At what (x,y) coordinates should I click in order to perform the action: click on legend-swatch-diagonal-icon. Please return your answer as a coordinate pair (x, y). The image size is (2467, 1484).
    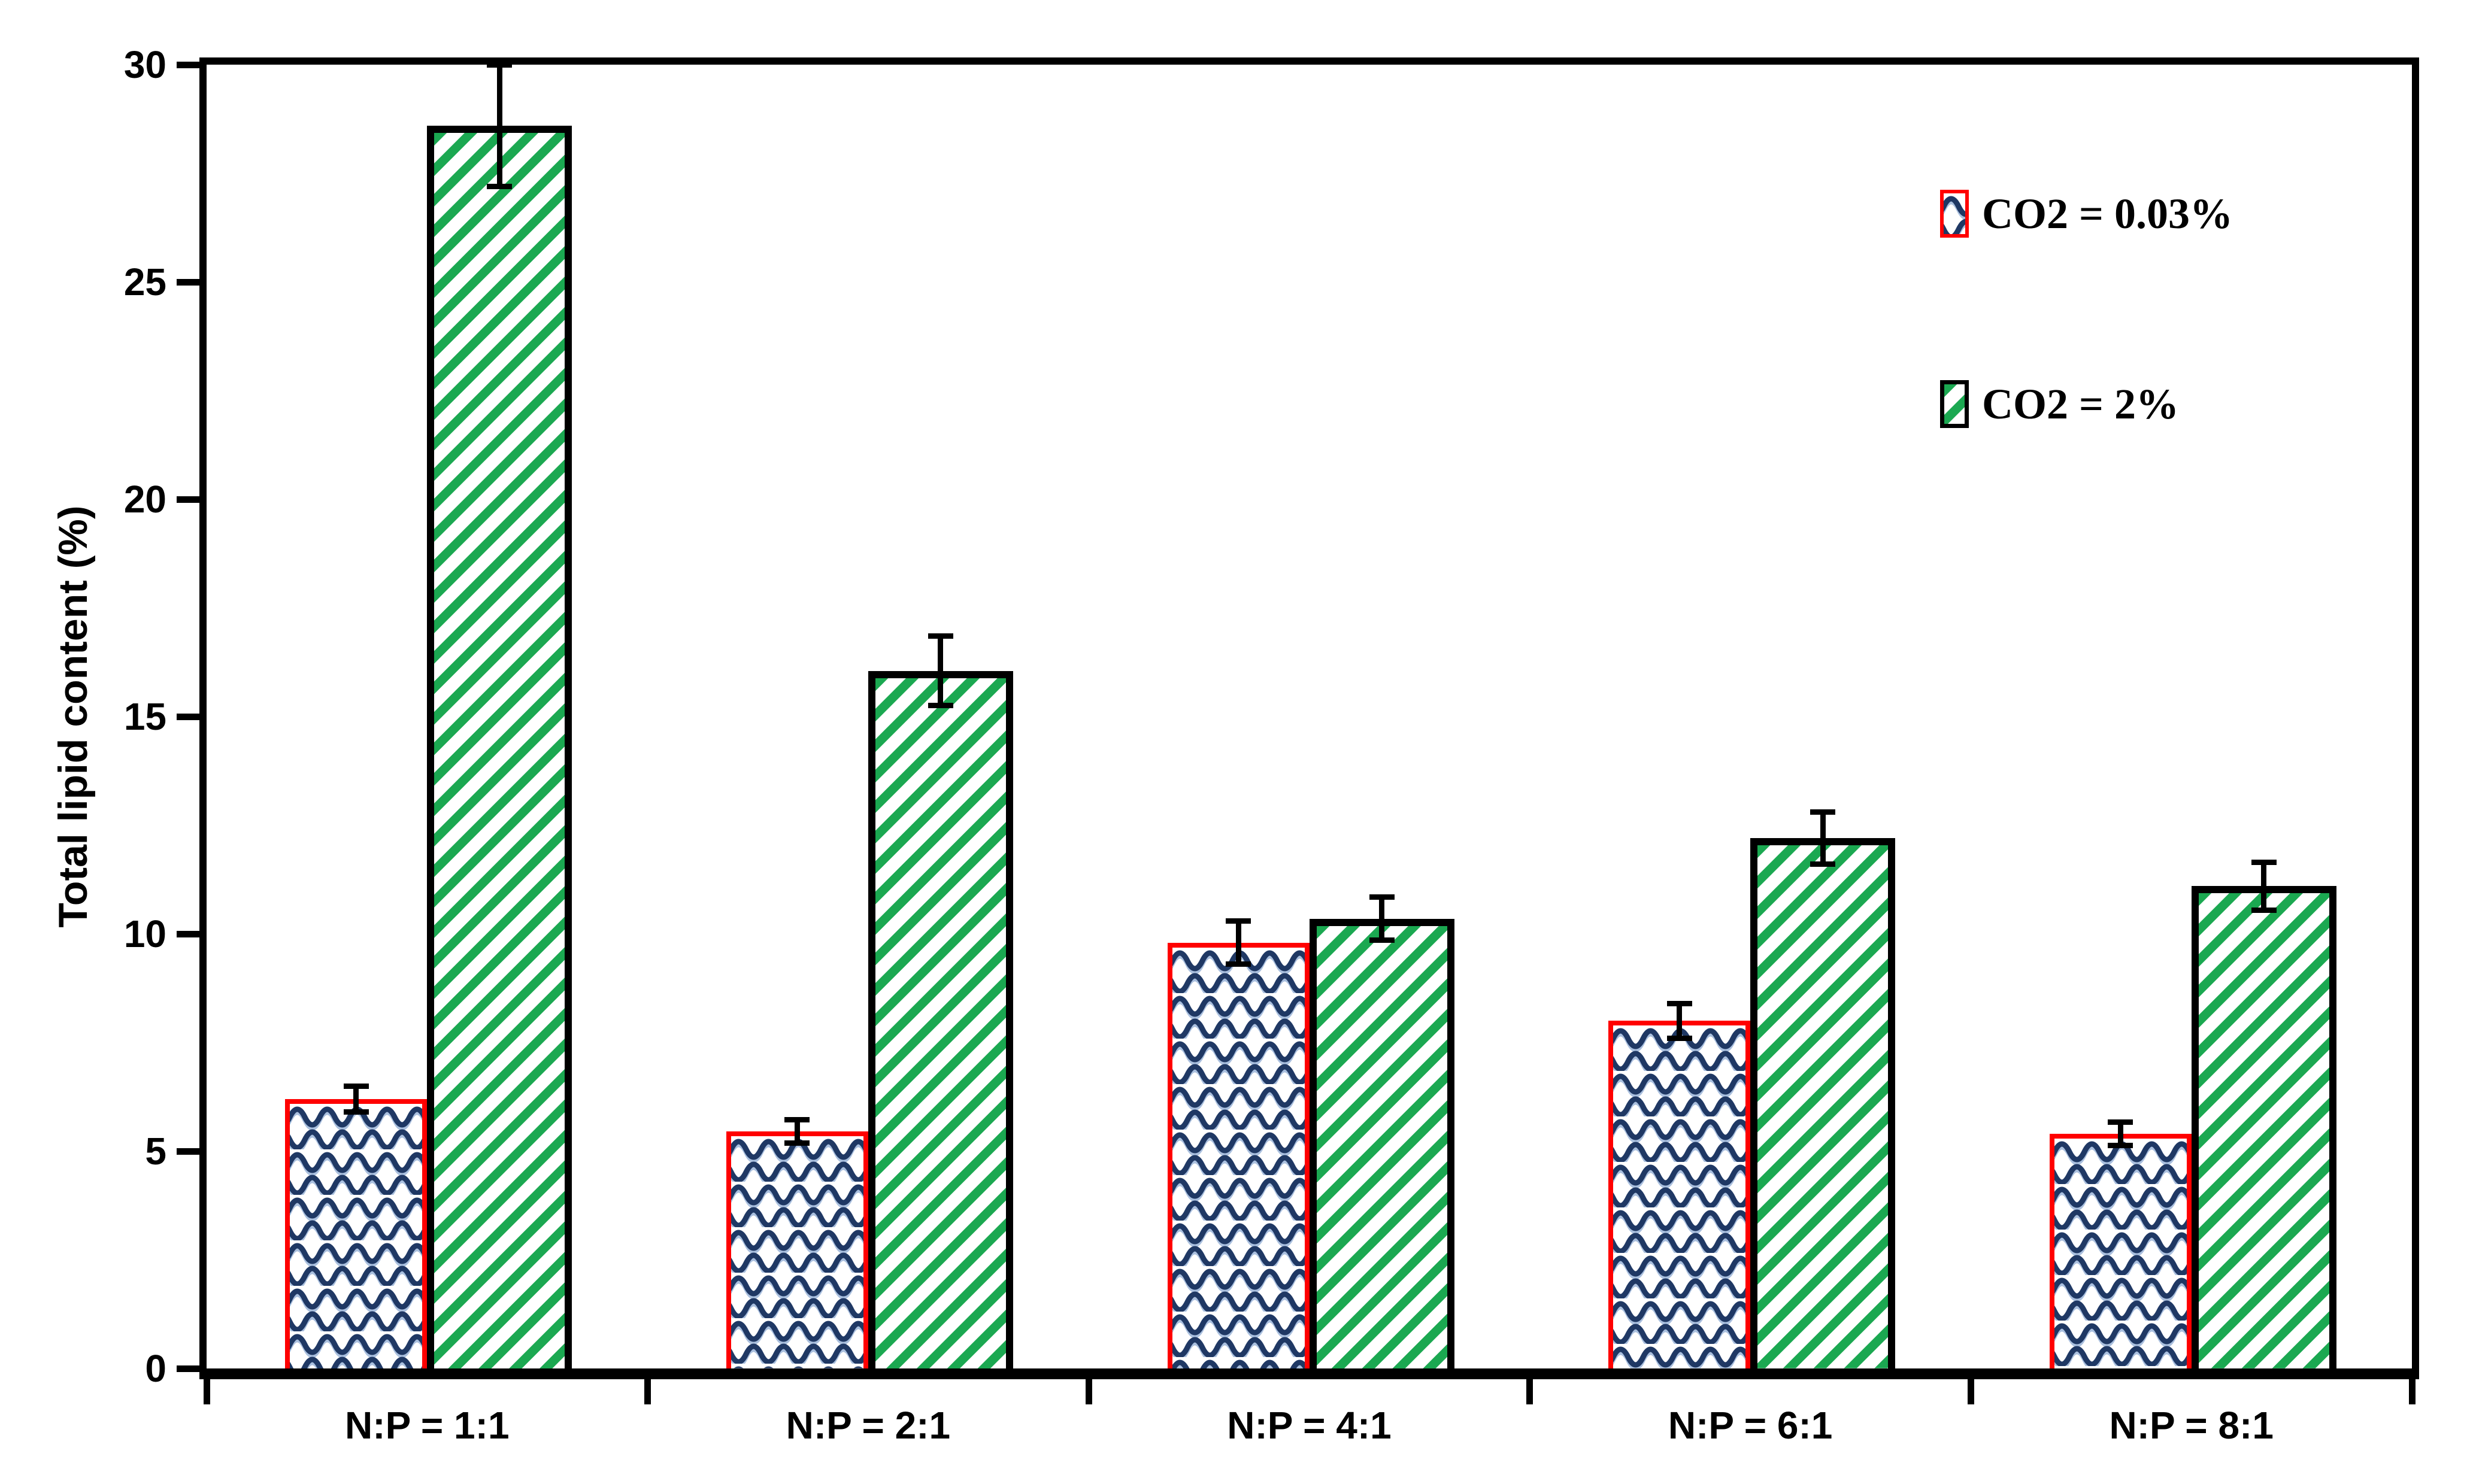
    Looking at the image, I should click on (1954, 404).